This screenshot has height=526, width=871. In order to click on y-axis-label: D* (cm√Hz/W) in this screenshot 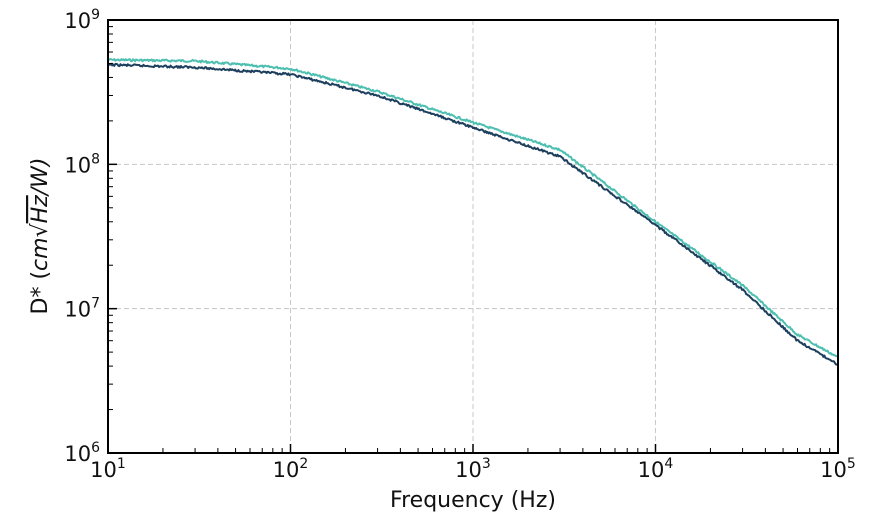, I will do `click(40, 236)`.